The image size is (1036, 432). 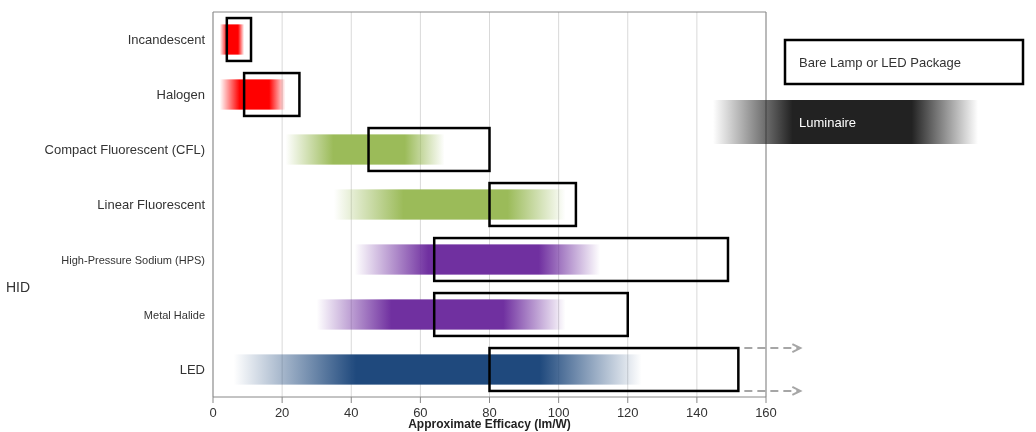 I want to click on x-tick-label: 60, so click(x=420, y=412).